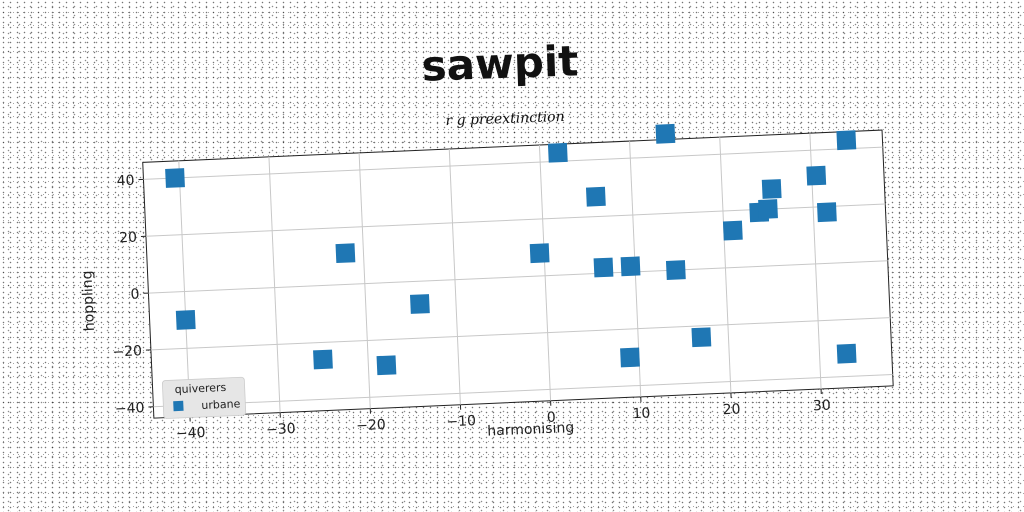  What do you see at coordinates (191, 433) in the screenshot?
I see `x-tick-label: −40` at bounding box center [191, 433].